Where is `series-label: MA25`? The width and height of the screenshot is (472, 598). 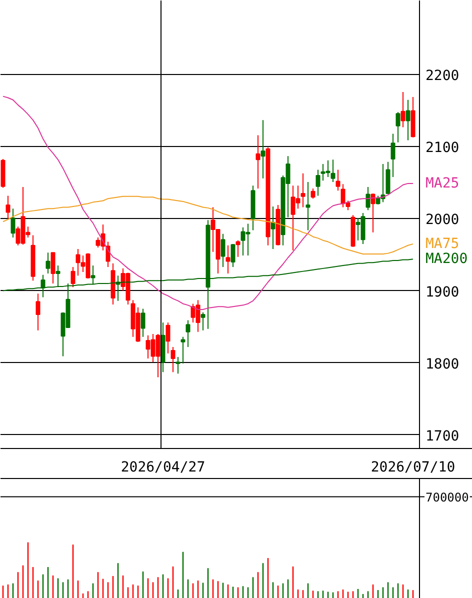
series-label: MA25 is located at coordinates (443, 183).